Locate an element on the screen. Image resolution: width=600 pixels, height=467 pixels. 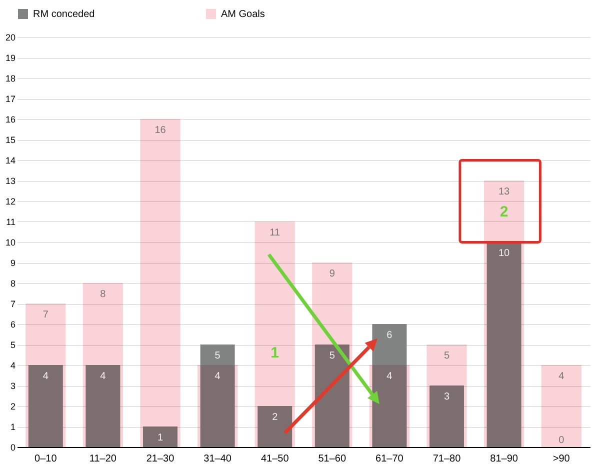
y-tick-label: 17 is located at coordinates (10, 99).